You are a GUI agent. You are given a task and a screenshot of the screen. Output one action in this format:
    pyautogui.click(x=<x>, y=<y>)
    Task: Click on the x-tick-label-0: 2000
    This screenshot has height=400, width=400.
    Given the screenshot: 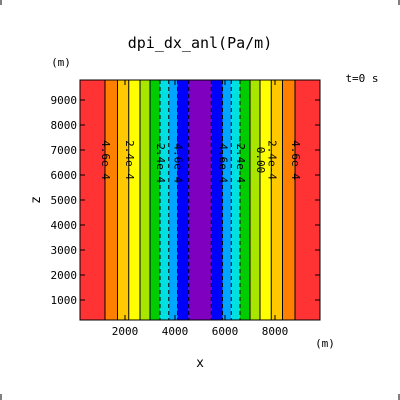 What is the action you would take?
    pyautogui.click(x=125, y=331)
    